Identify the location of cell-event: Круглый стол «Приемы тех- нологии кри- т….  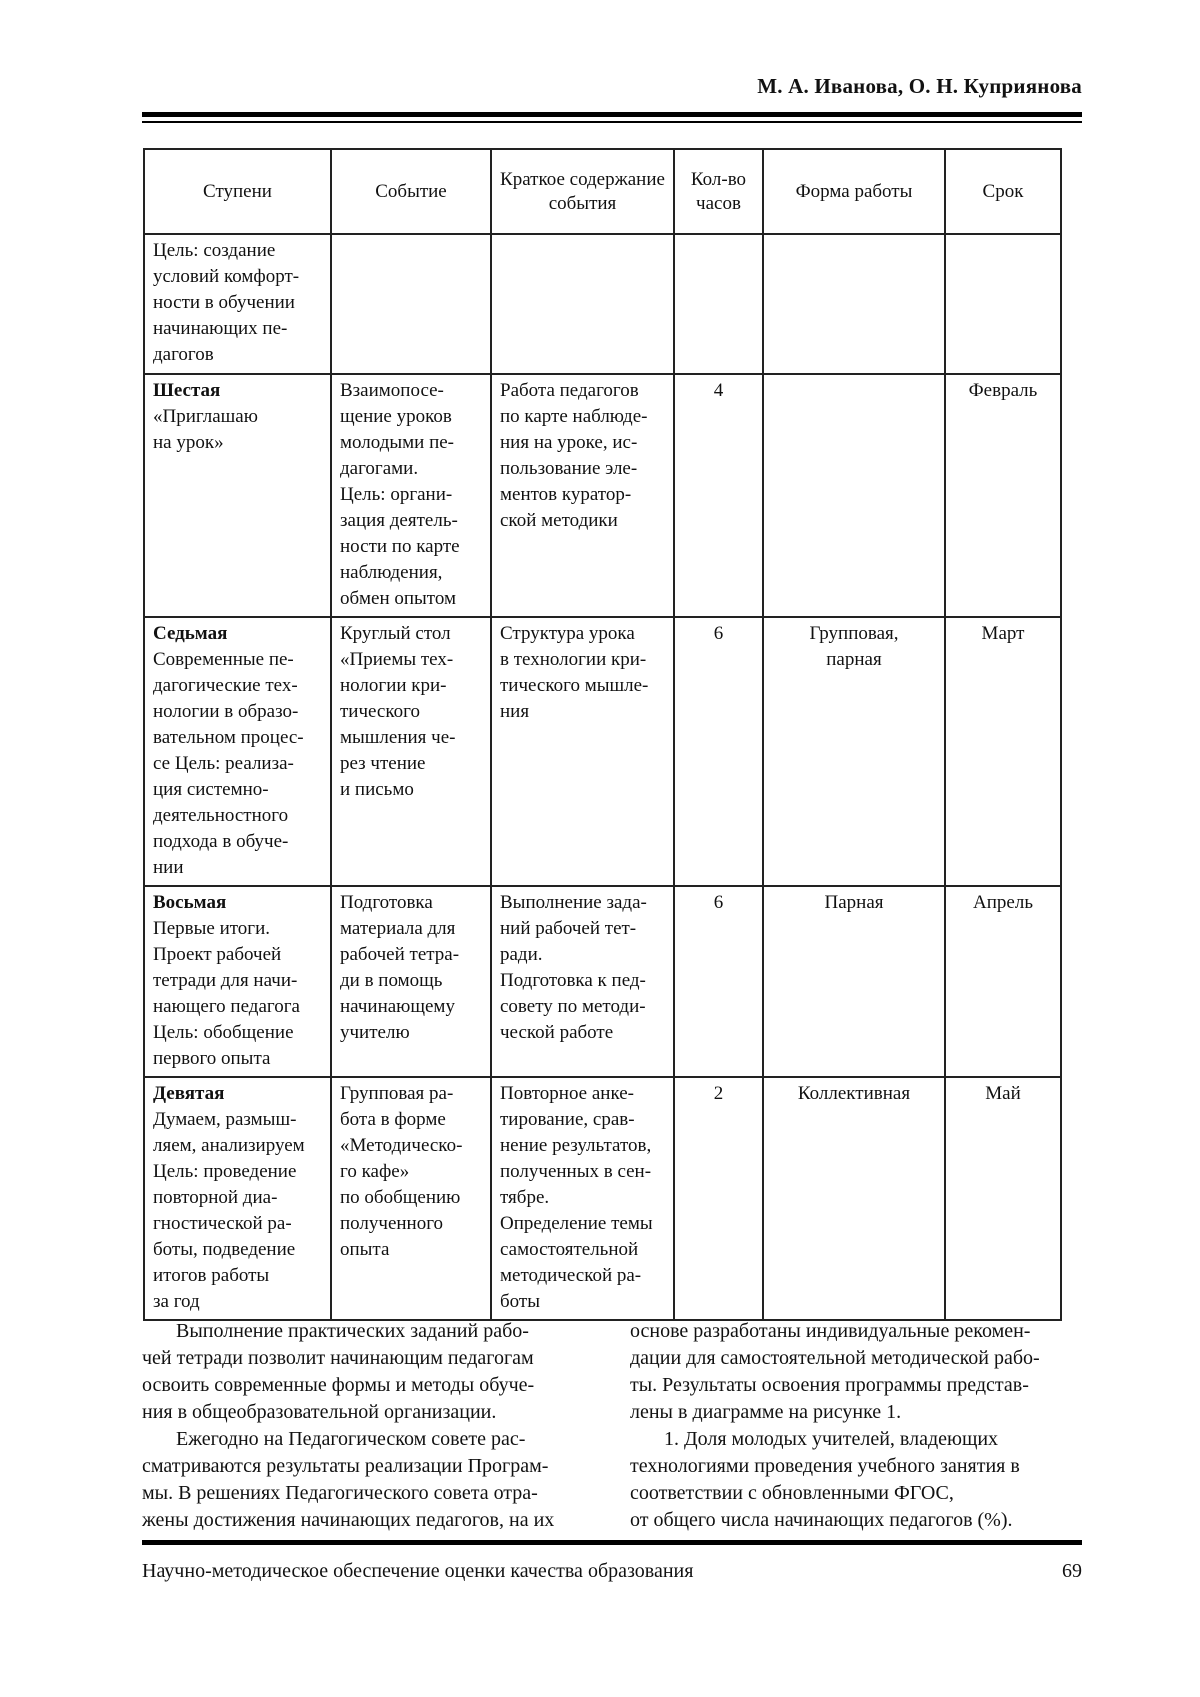
(411, 751).